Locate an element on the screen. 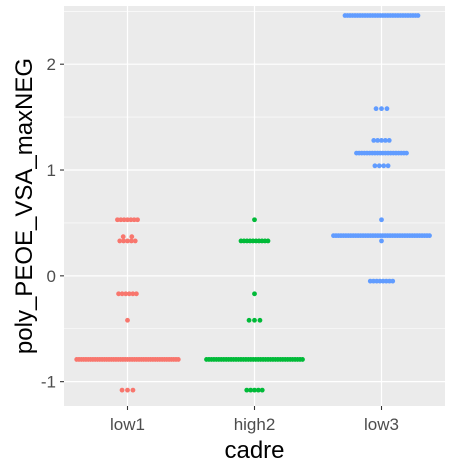 The height and width of the screenshot is (466, 451). y-tick-label: -1 is located at coordinates (48, 382).